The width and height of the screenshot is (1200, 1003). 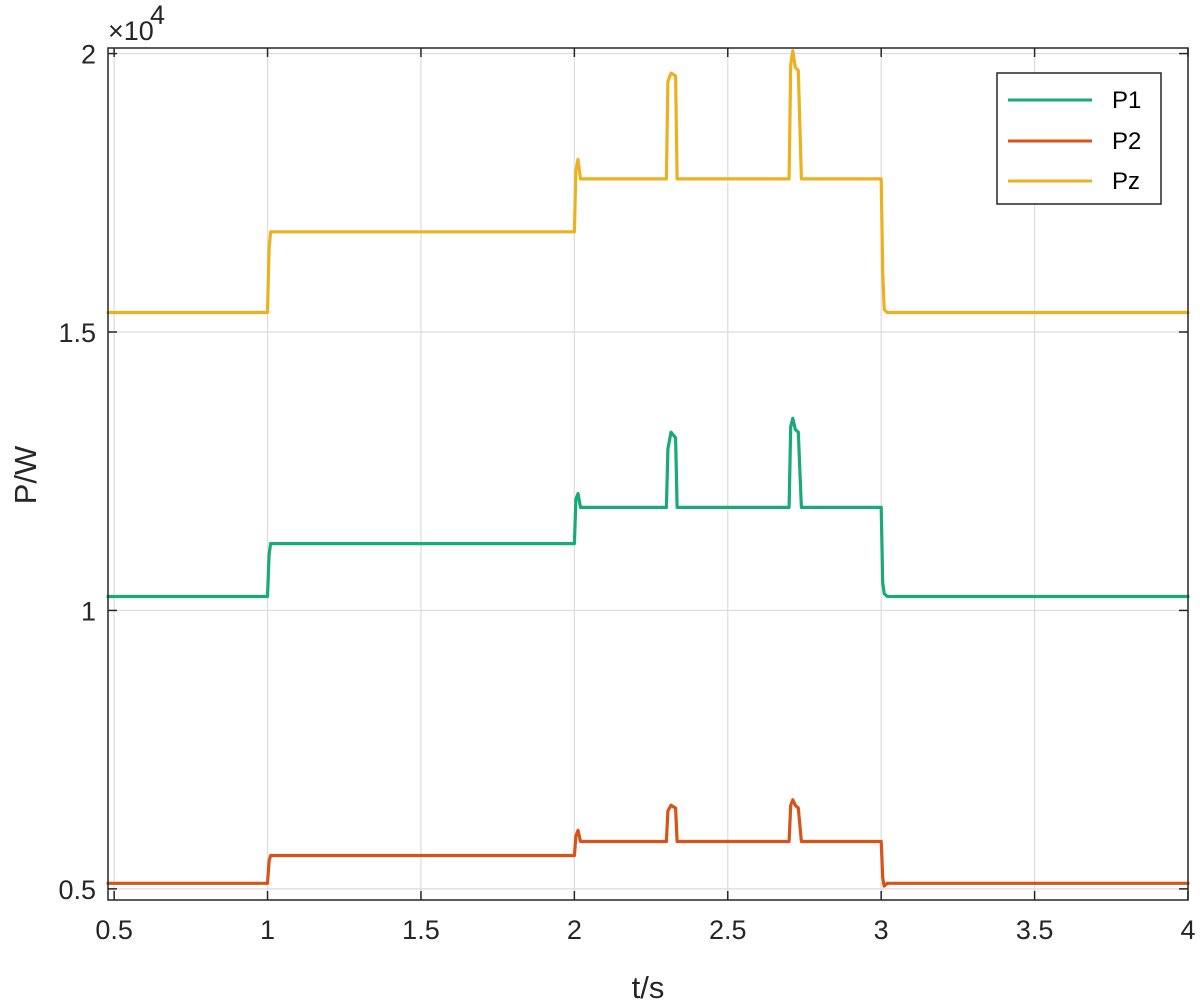 What do you see at coordinates (648, 986) in the screenshot?
I see `x-axis-label: t/s` at bounding box center [648, 986].